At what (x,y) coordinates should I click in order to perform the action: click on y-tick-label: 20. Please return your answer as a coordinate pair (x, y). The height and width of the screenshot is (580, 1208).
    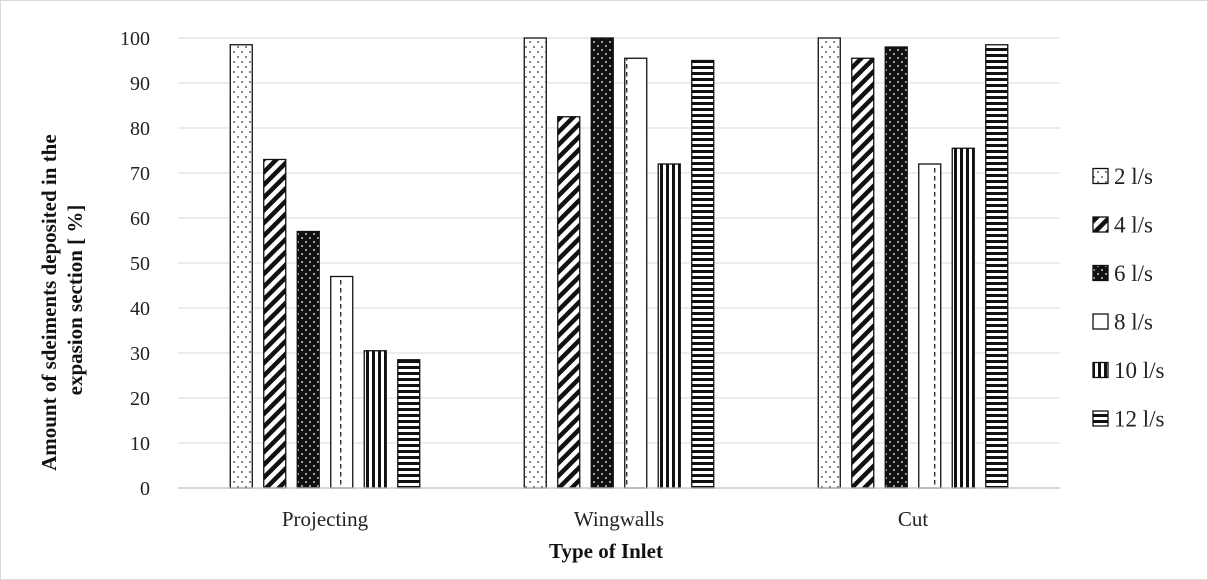
    Looking at the image, I should click on (140, 399).